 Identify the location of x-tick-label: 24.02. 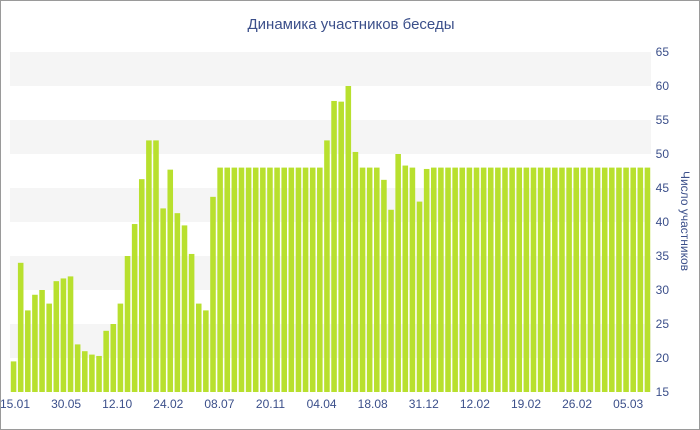
(168, 404).